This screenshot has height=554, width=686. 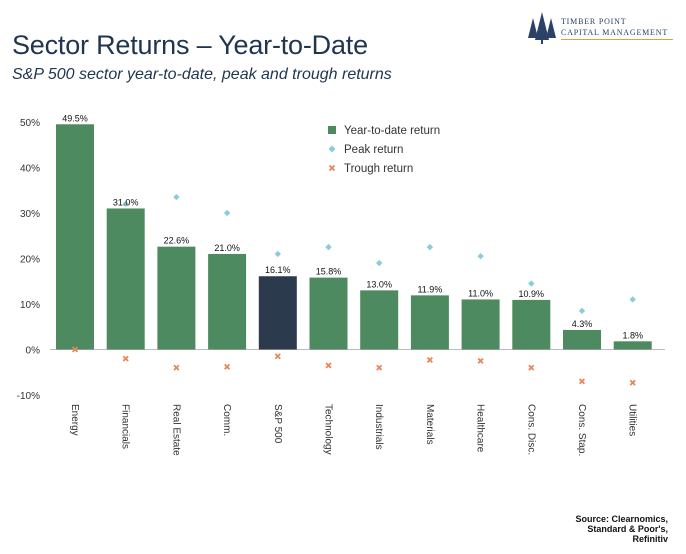 What do you see at coordinates (227, 248) in the screenshot?
I see `bar-data-label: 21.0%` at bounding box center [227, 248].